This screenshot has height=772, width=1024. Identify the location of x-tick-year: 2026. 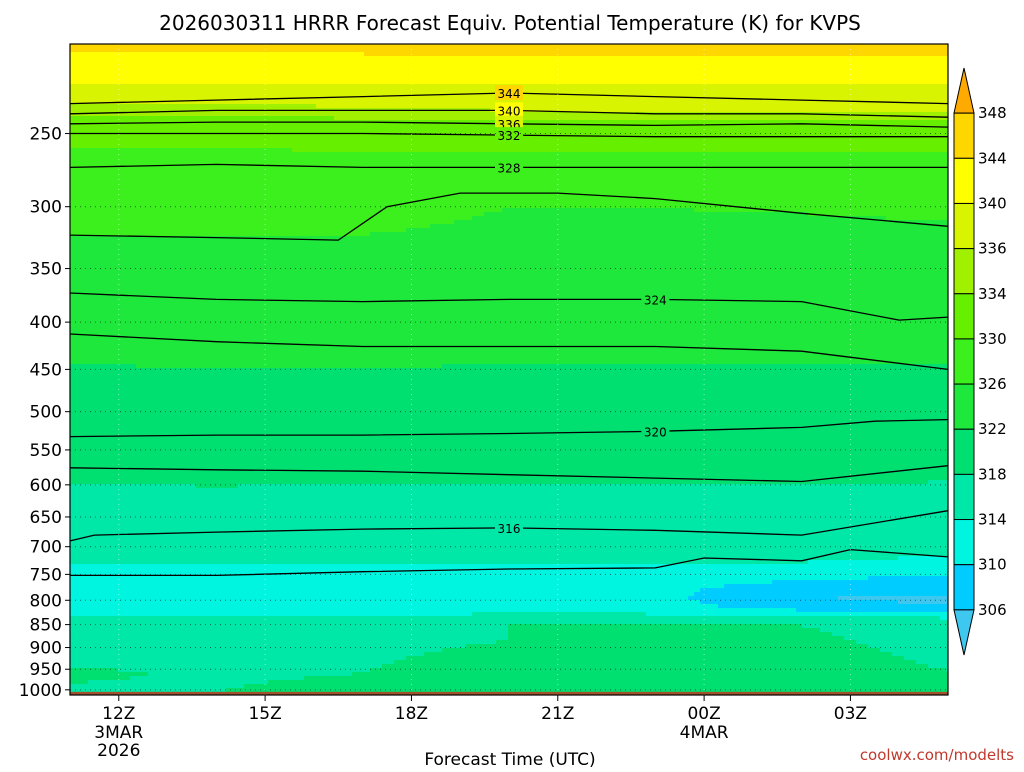
(118, 751).